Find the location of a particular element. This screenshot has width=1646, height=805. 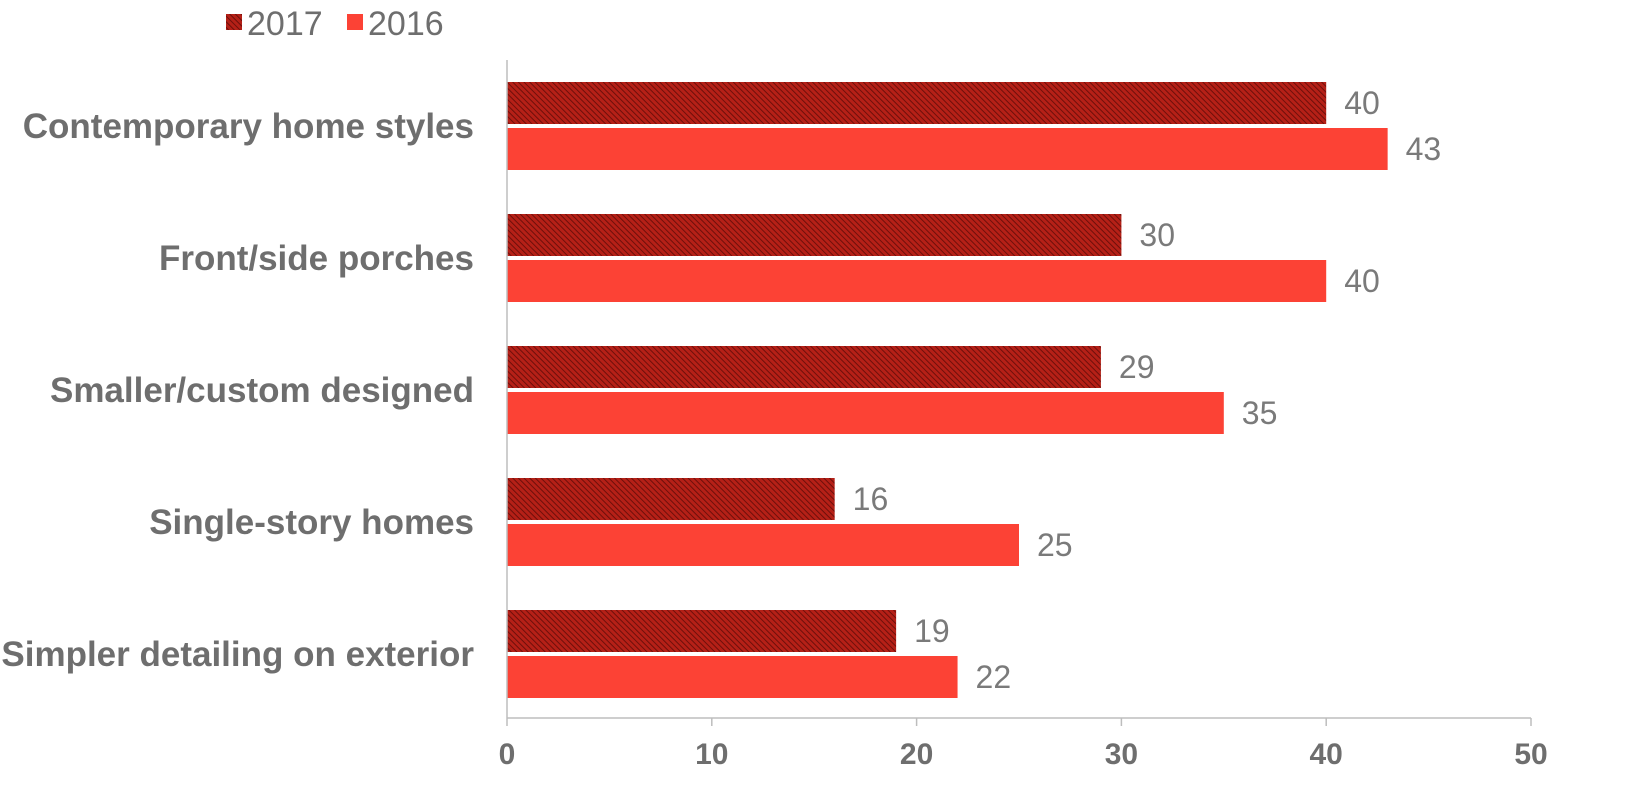

category-label-0: Contemporary home styles is located at coordinates (248, 126).